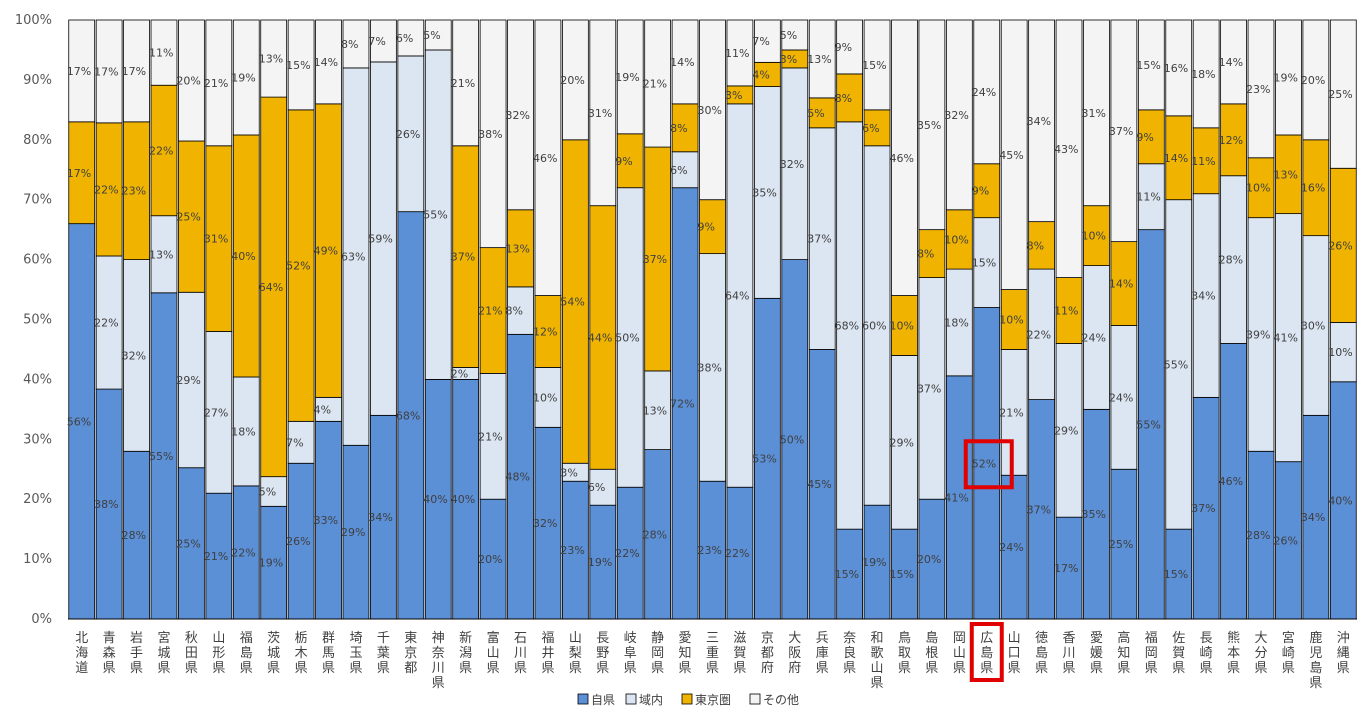 This screenshot has height=711, width=1357. What do you see at coordinates (106, 189) in the screenshot?
I see `data-label: 22%` at bounding box center [106, 189].